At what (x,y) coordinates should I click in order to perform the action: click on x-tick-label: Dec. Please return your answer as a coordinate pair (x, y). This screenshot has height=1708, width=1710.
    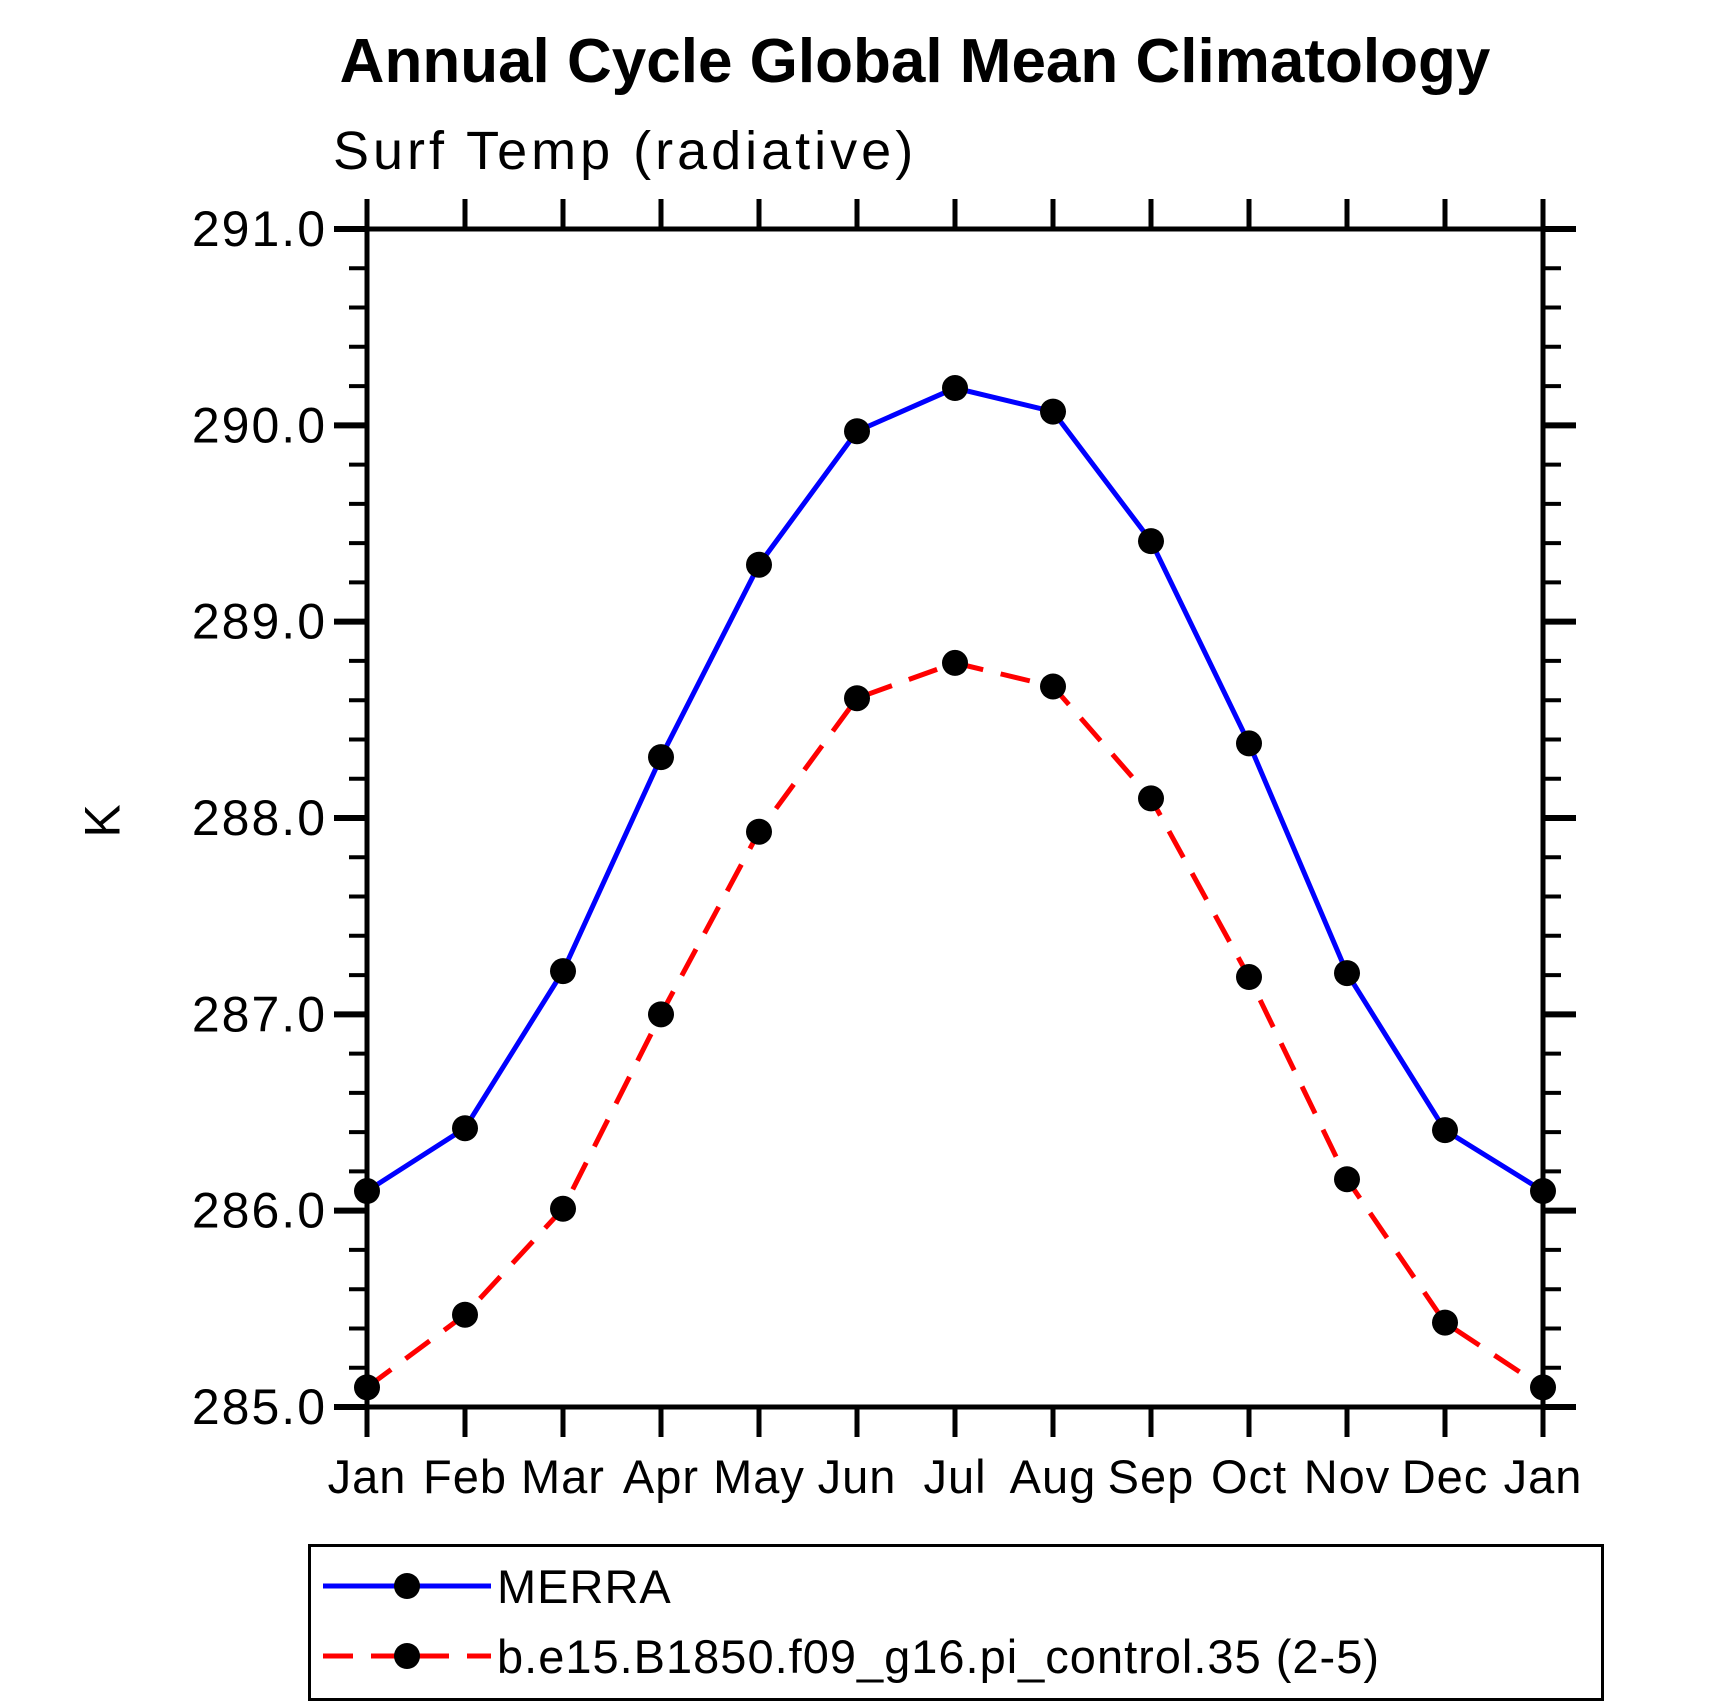
    Looking at the image, I should click on (1445, 1476).